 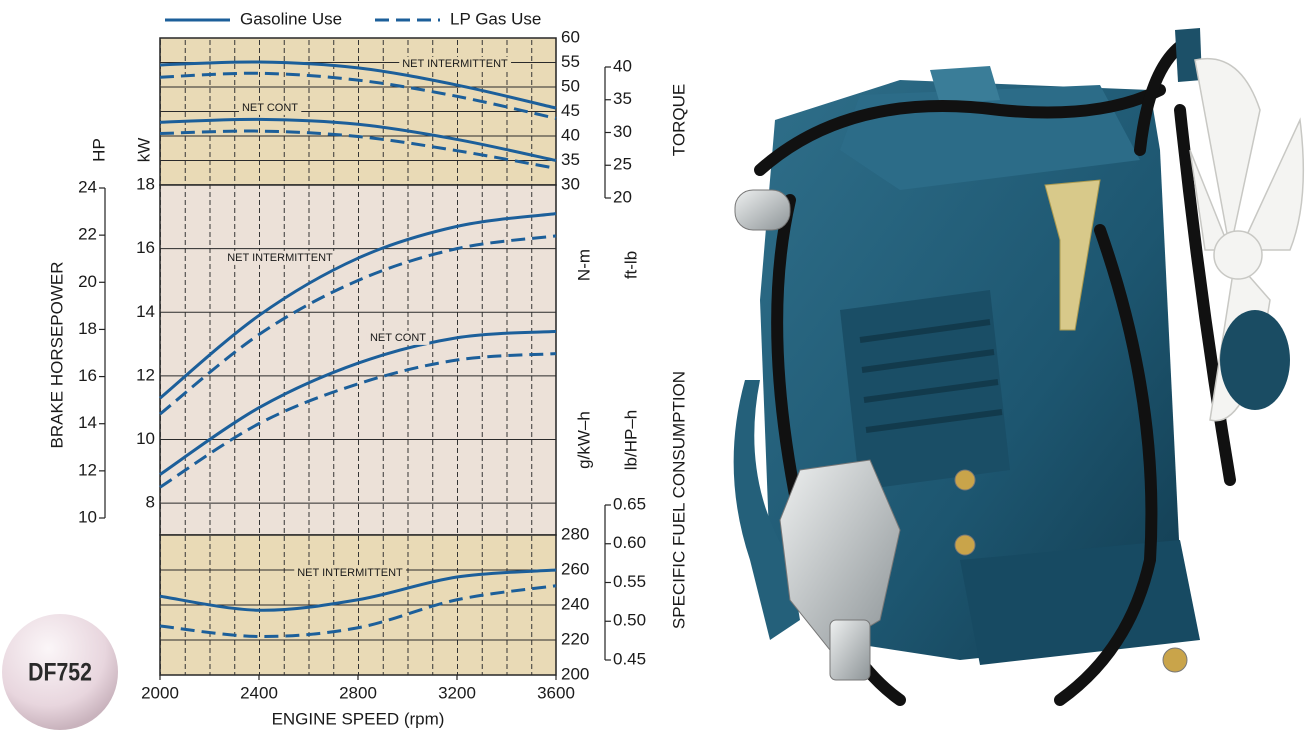 What do you see at coordinates (570, 183) in the screenshot?
I see `y-tick-label: 30` at bounding box center [570, 183].